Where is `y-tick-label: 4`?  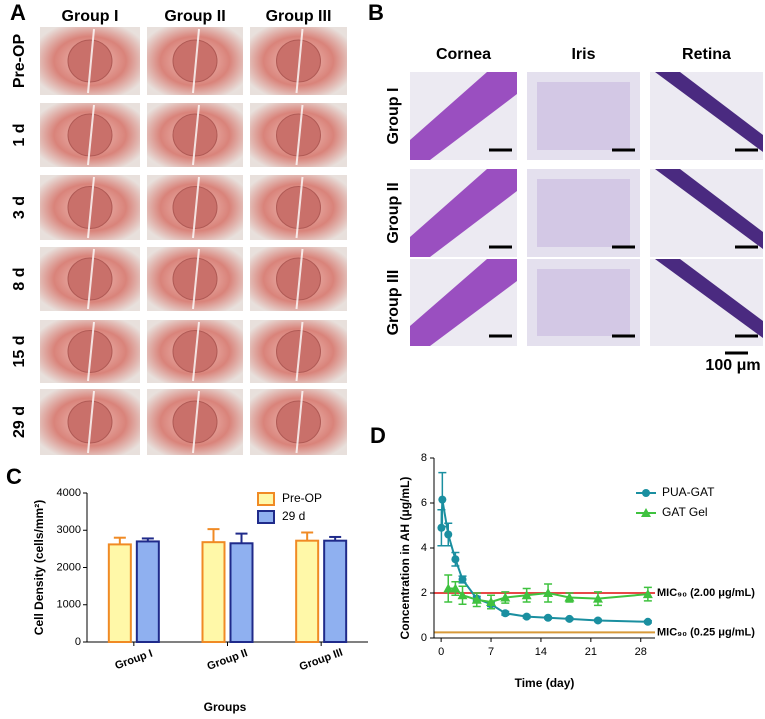
y-tick-label: 4 is located at coordinates (424, 548).